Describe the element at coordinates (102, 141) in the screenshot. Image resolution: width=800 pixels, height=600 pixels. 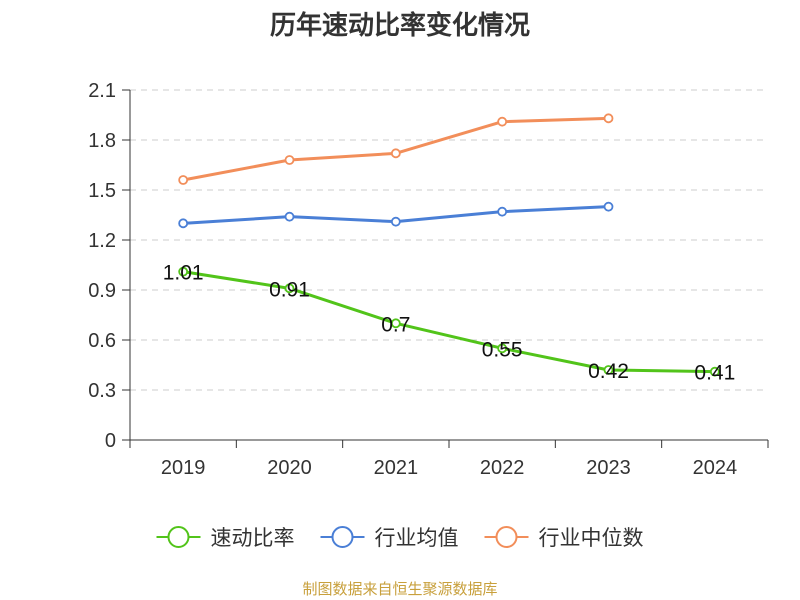
I see `y-tick-label: 1.8` at that location.